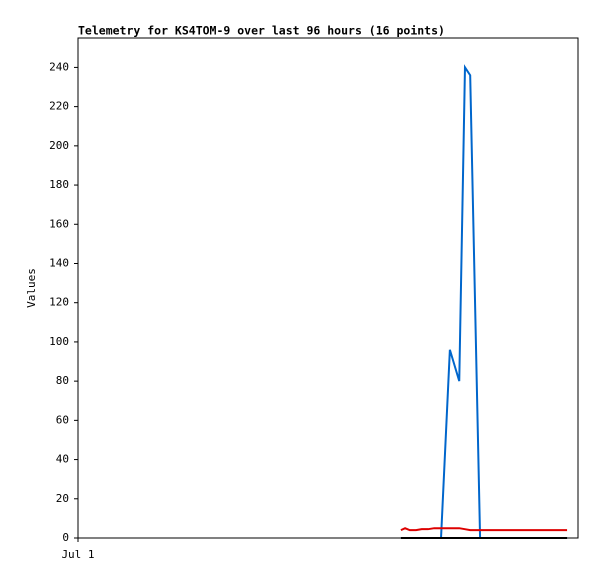  I want to click on y-tick-label: 120, so click(59, 302).